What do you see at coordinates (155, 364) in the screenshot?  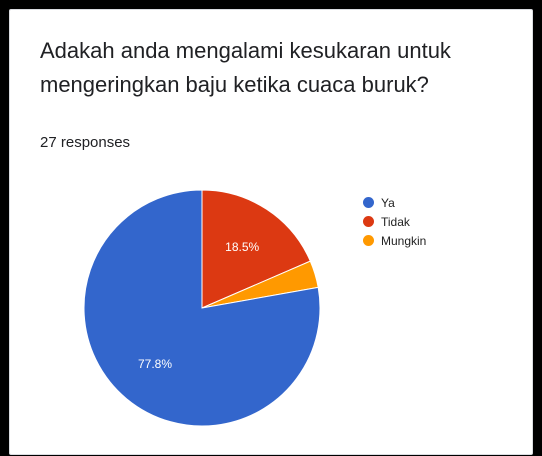 I see `slice-label-ya: 77.8%` at bounding box center [155, 364].